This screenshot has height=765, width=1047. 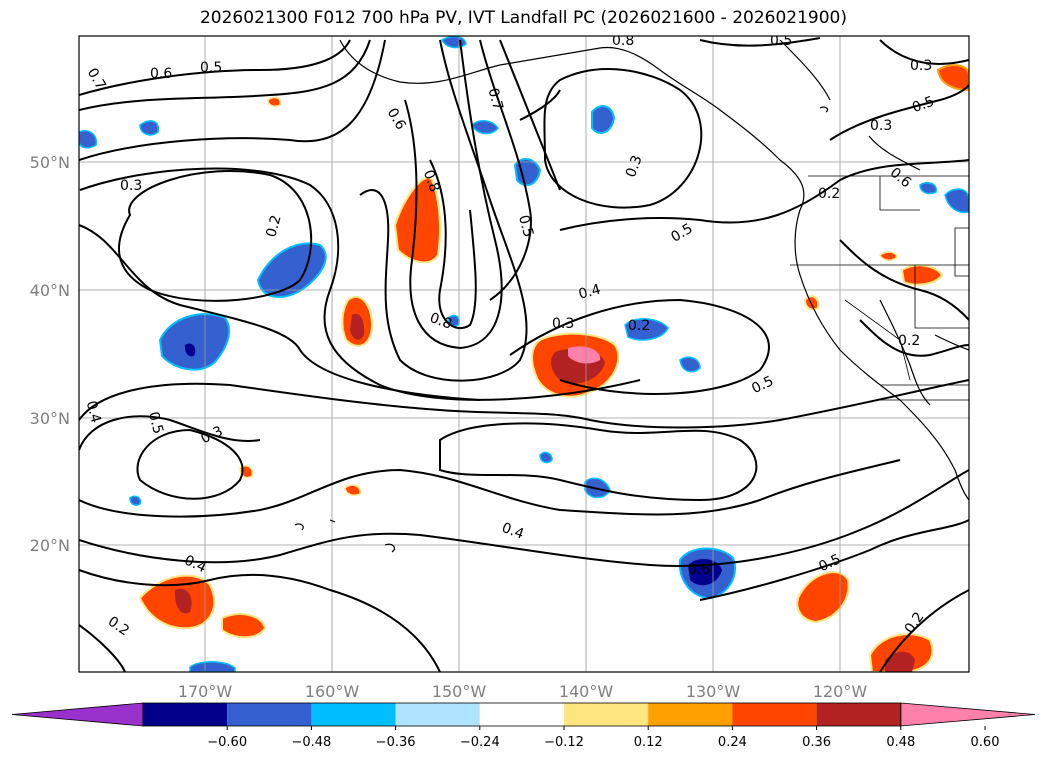 I want to click on colorbar-tick-label: −0.60, so click(x=227, y=742).